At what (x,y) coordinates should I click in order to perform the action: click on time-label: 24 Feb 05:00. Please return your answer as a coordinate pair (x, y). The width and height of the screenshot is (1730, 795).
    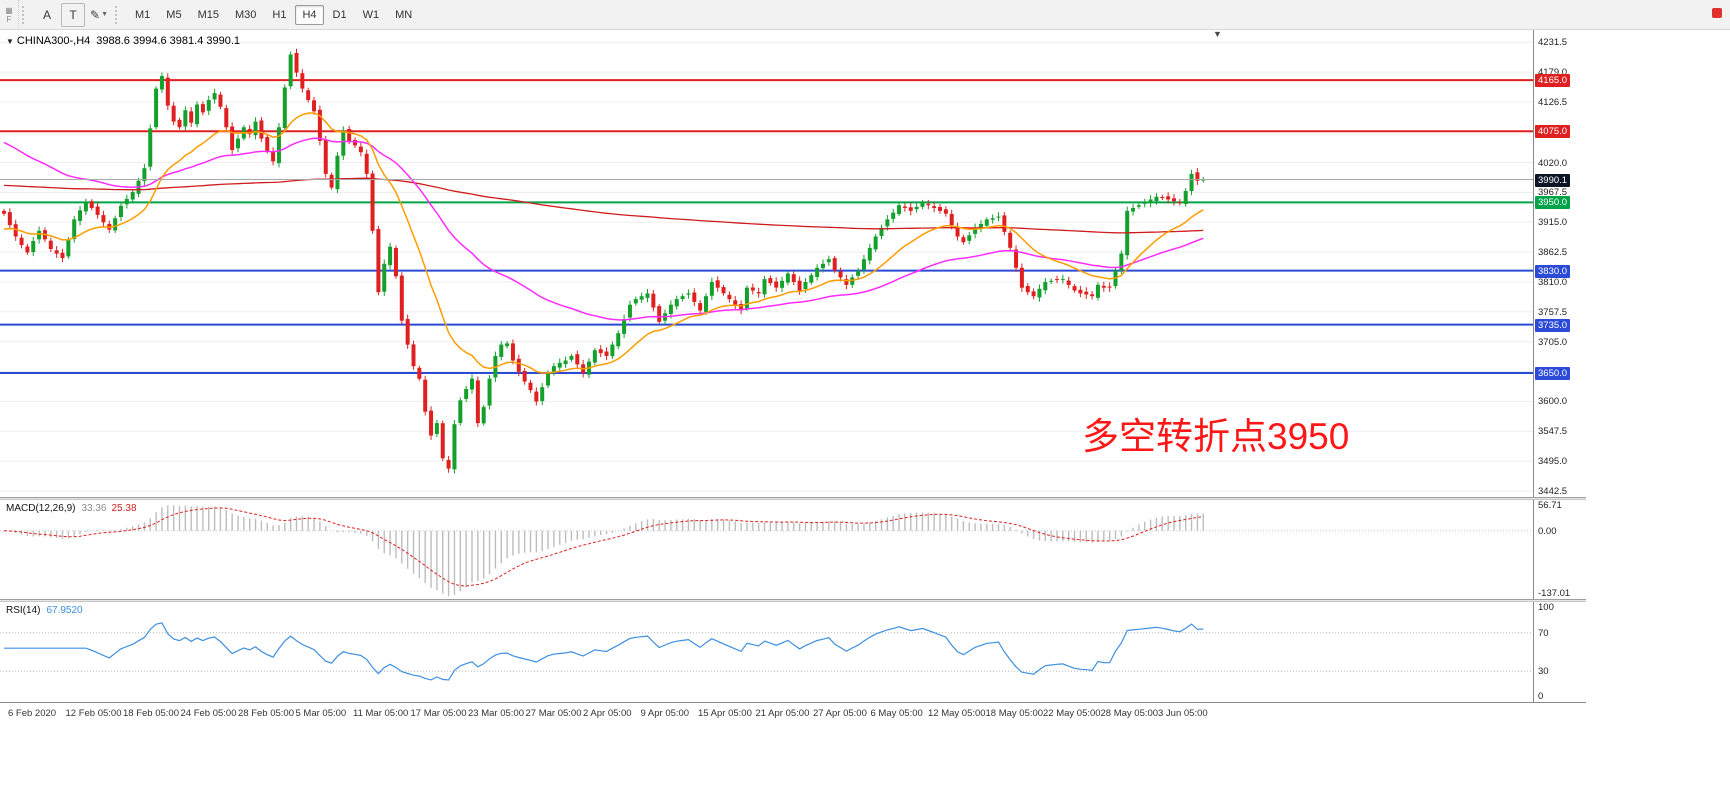
    Looking at the image, I should click on (208, 713).